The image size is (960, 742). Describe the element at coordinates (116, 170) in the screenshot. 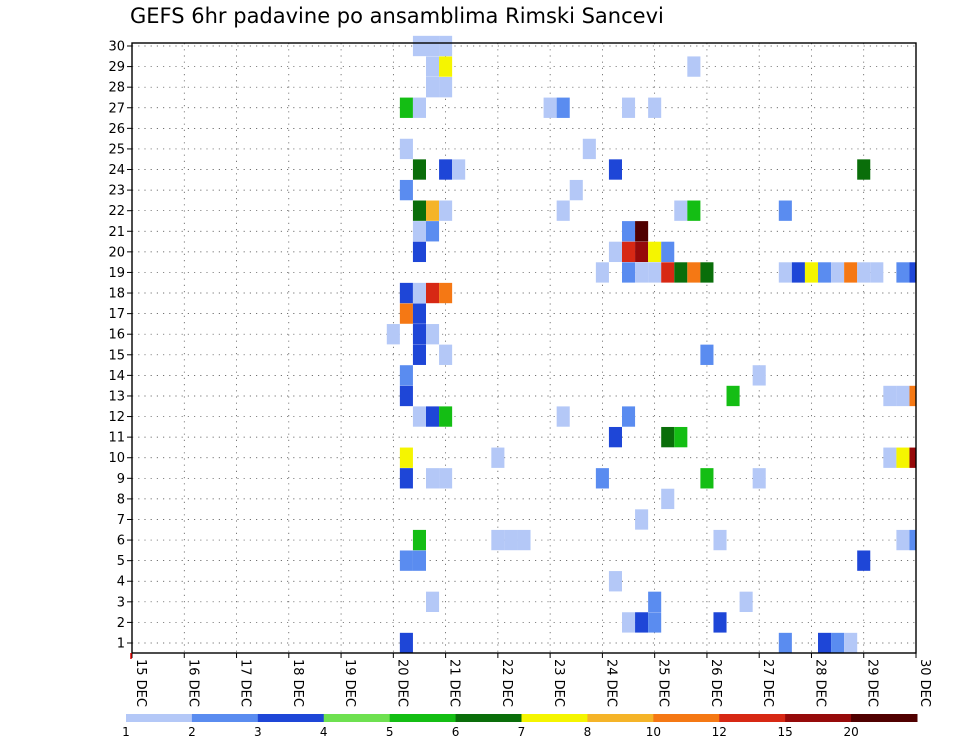

I see `y-tick-label: 24` at that location.